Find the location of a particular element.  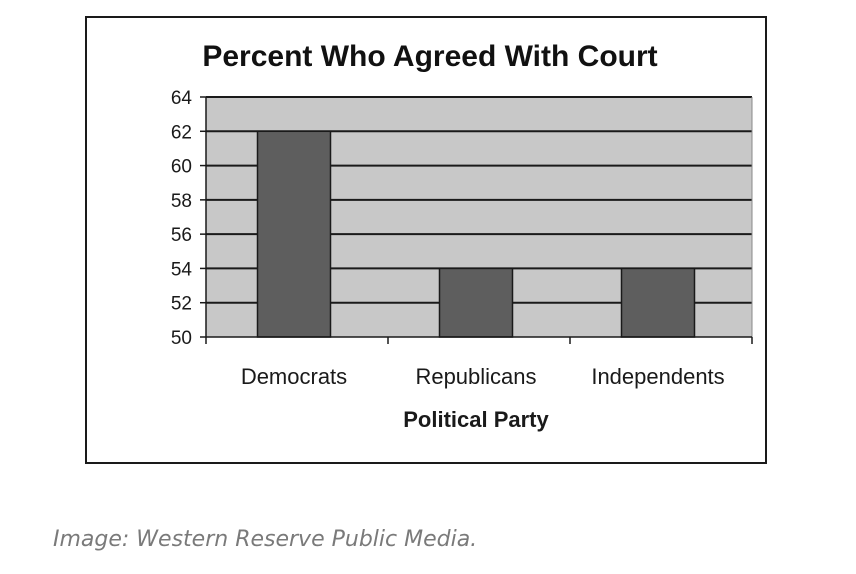

y-tick-label: 50 is located at coordinates (181, 338).